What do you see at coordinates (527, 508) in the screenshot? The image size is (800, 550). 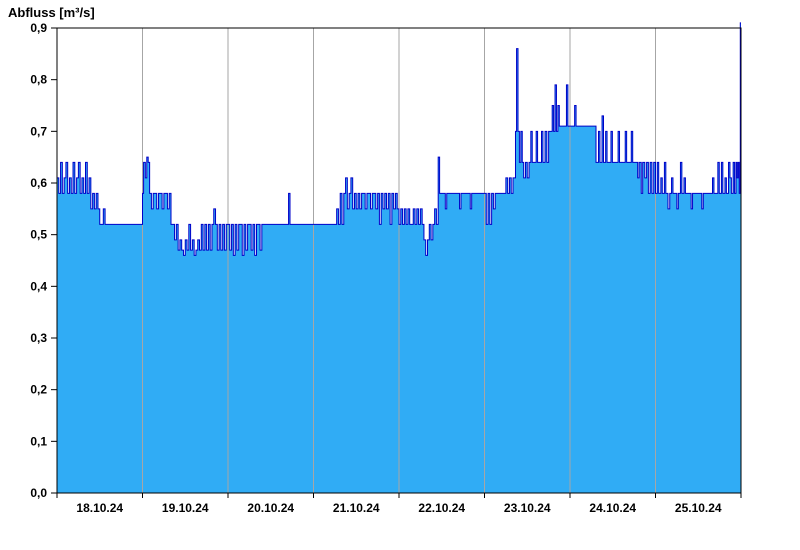 I see `x-tick-label: 23.10.24` at bounding box center [527, 508].